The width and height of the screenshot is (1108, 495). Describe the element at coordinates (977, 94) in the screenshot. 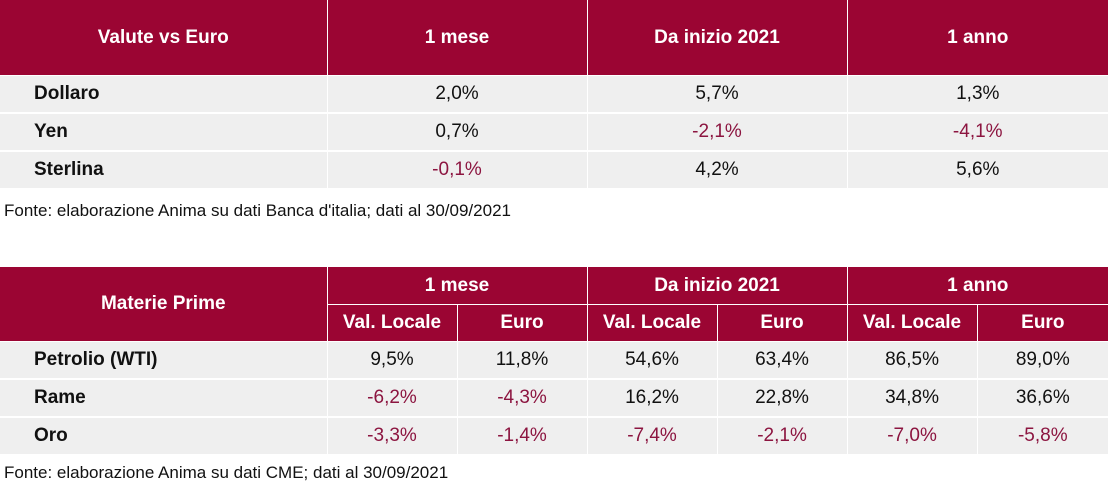

I see `cell-value: 1,3%` at that location.